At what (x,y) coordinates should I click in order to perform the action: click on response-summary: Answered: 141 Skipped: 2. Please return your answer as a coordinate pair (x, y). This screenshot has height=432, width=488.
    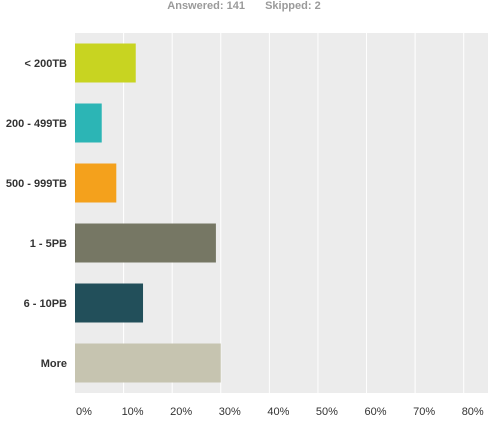
    Looking at the image, I should click on (244, 11).